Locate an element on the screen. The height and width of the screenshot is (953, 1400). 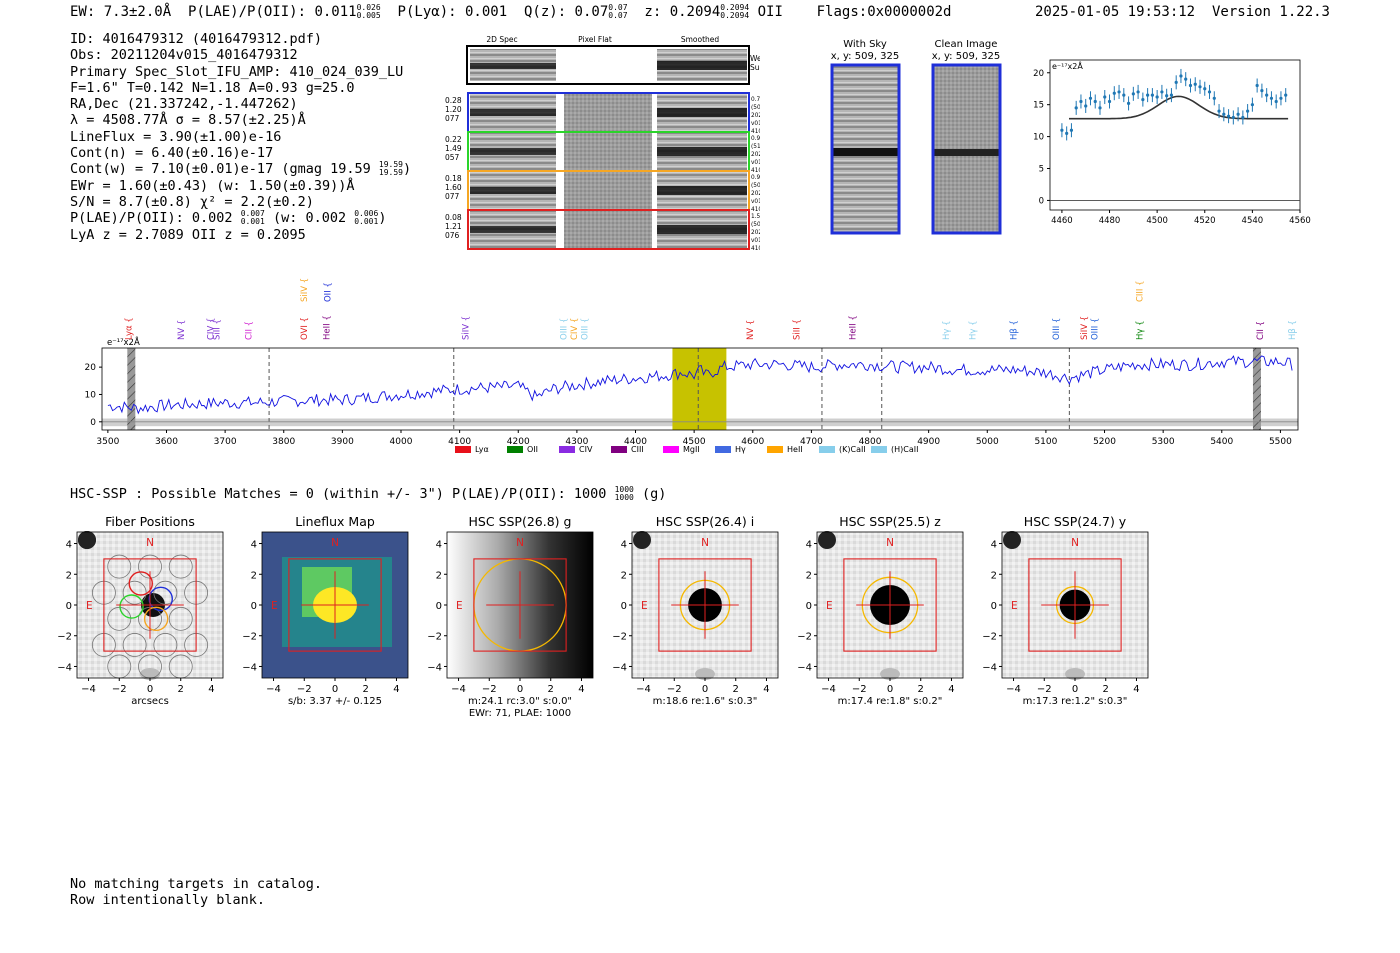
spec-xtick-label: 4000 is located at coordinates (401, 442).